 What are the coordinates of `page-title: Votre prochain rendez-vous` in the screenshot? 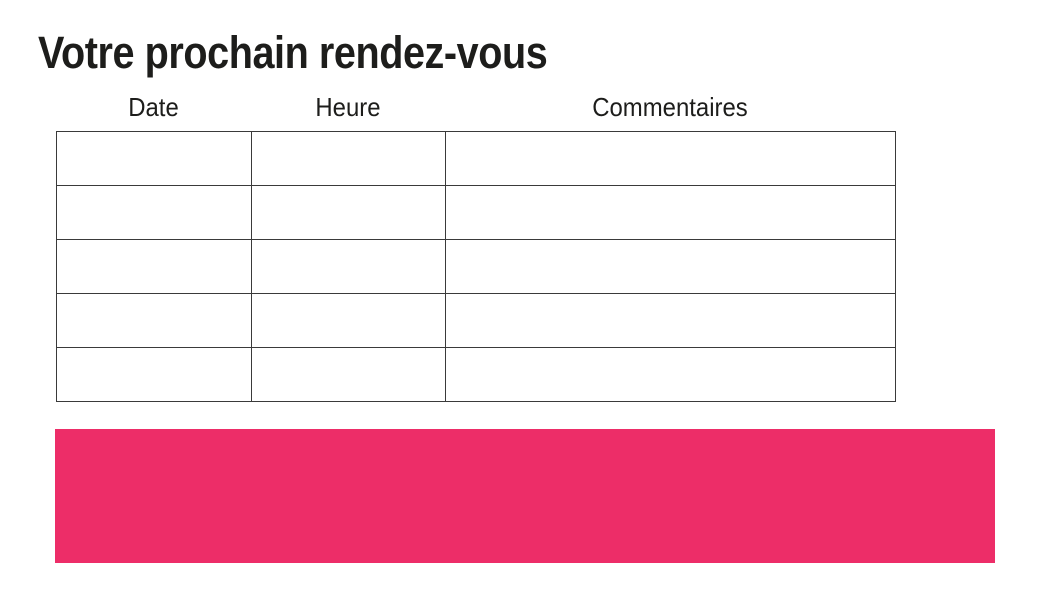 It's located at (293, 52).